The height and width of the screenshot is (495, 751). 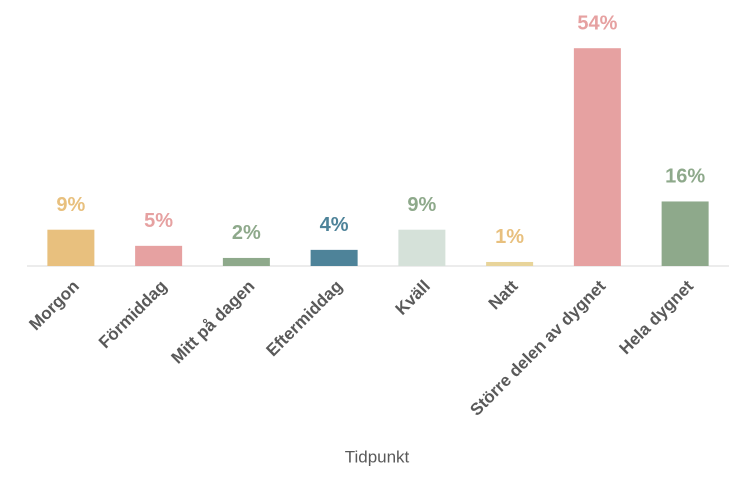 What do you see at coordinates (133, 315) in the screenshot?
I see `x-tick-label: Förmiddag` at bounding box center [133, 315].